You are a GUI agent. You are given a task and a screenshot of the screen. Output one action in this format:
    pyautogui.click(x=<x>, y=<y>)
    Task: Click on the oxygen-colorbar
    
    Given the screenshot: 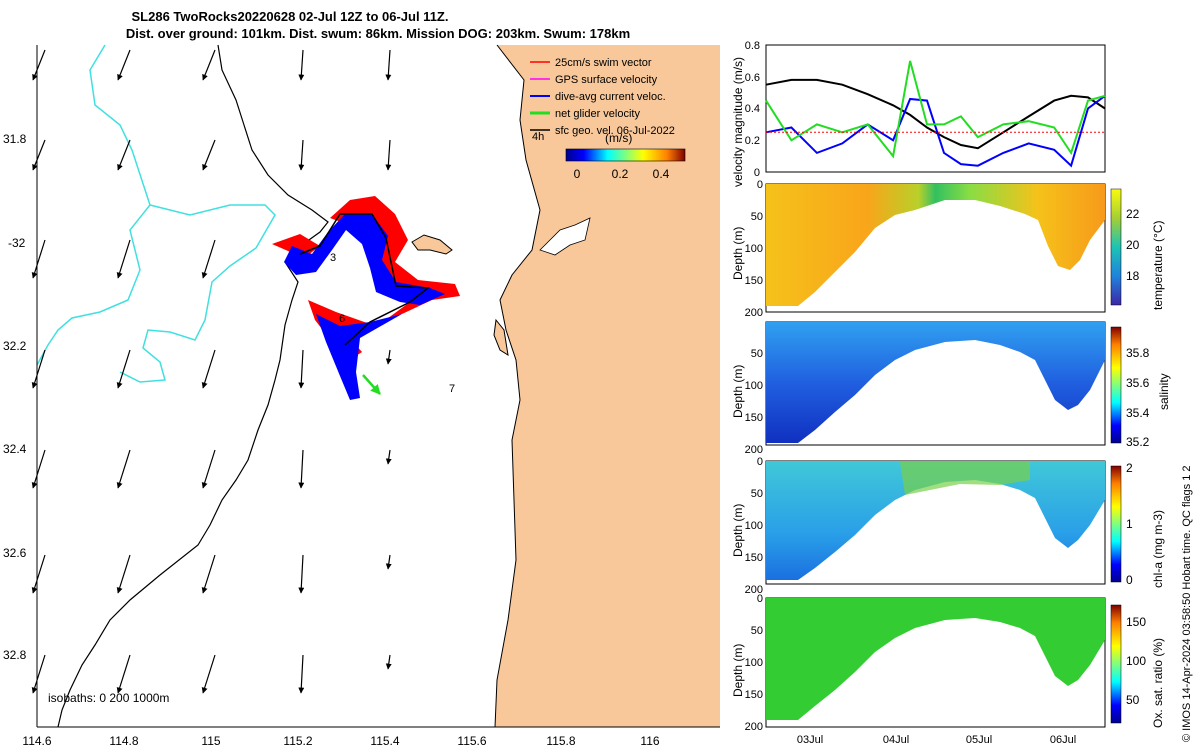 What is the action you would take?
    pyautogui.click(x=1116, y=664)
    